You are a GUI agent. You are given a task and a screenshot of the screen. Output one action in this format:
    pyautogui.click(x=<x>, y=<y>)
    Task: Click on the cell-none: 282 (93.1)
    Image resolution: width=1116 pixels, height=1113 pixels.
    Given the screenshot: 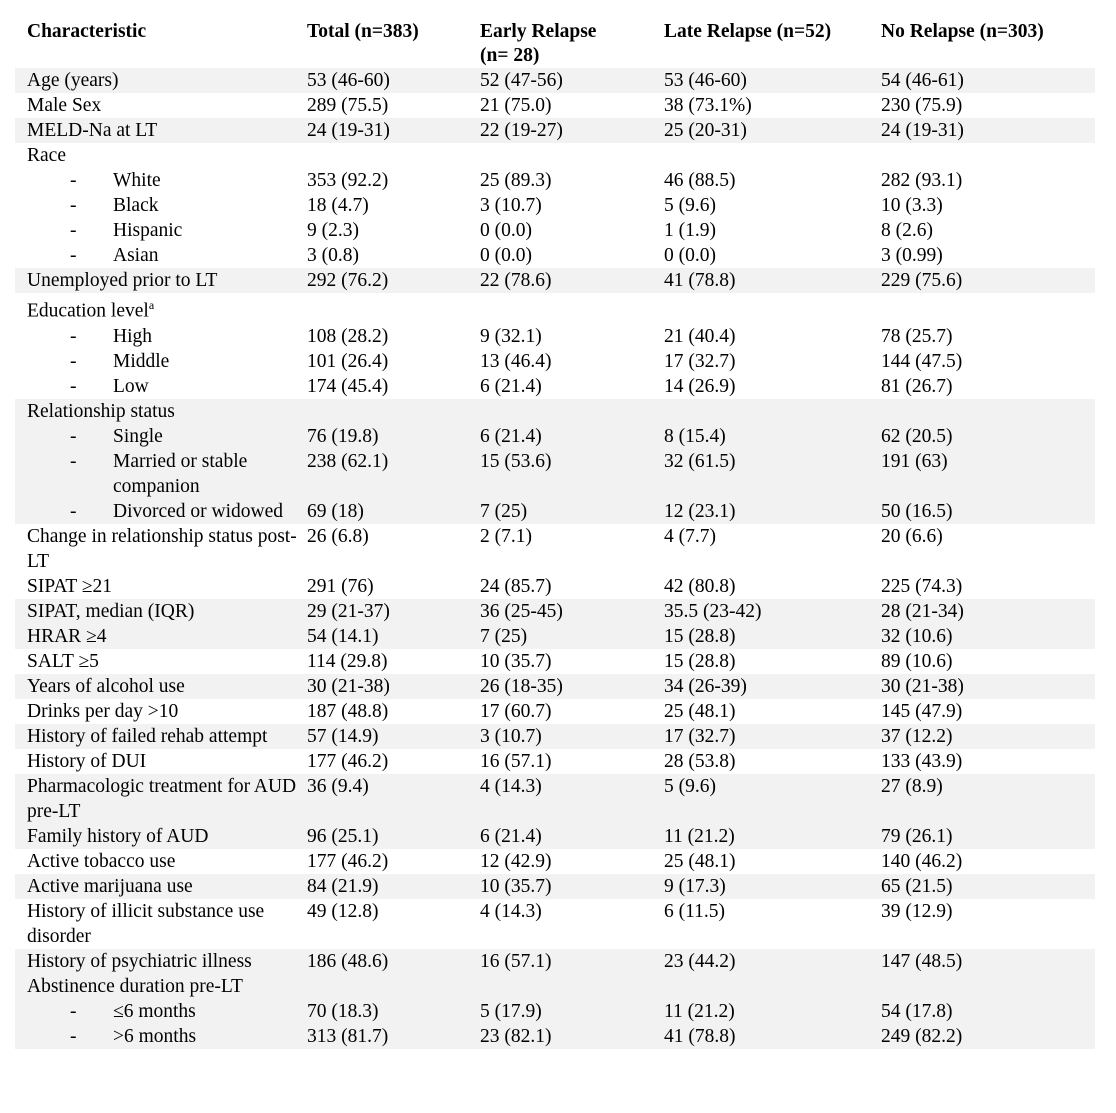 What is the action you would take?
    pyautogui.click(x=922, y=180)
    